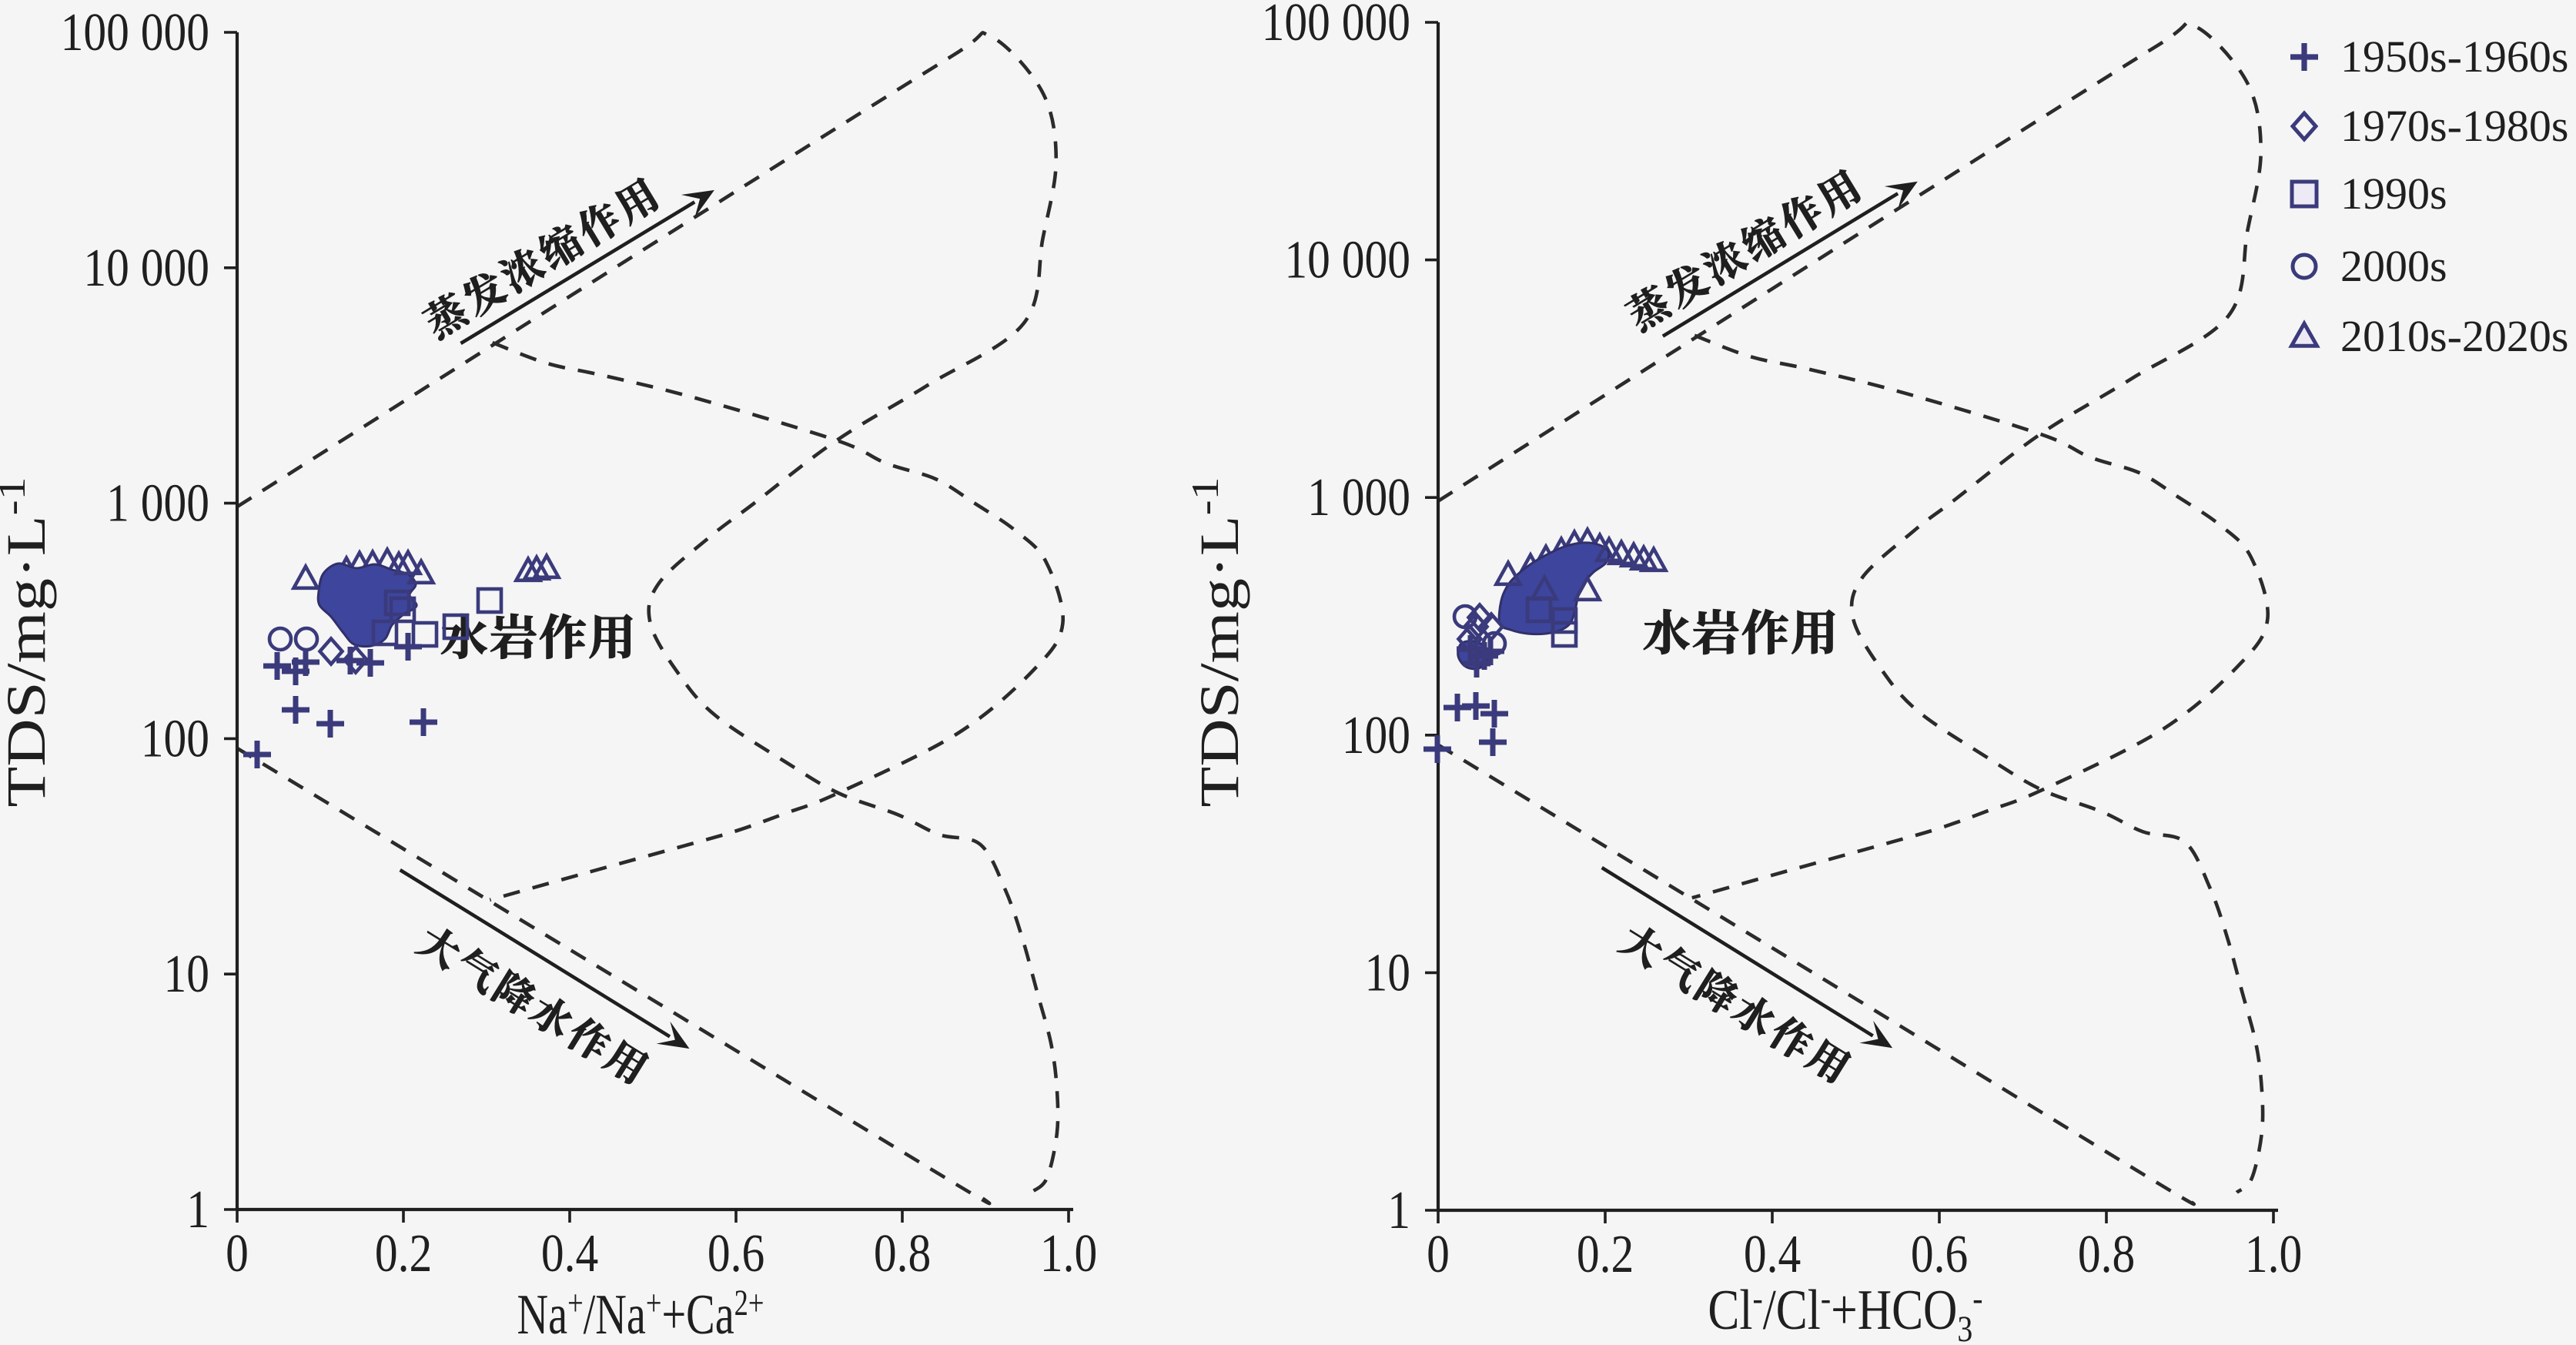 Image resolution: width=2576 pixels, height=1345 pixels. What do you see at coordinates (640, 1314) in the screenshot?
I see `svg-text: Na+/Na++Ca2+` at bounding box center [640, 1314].